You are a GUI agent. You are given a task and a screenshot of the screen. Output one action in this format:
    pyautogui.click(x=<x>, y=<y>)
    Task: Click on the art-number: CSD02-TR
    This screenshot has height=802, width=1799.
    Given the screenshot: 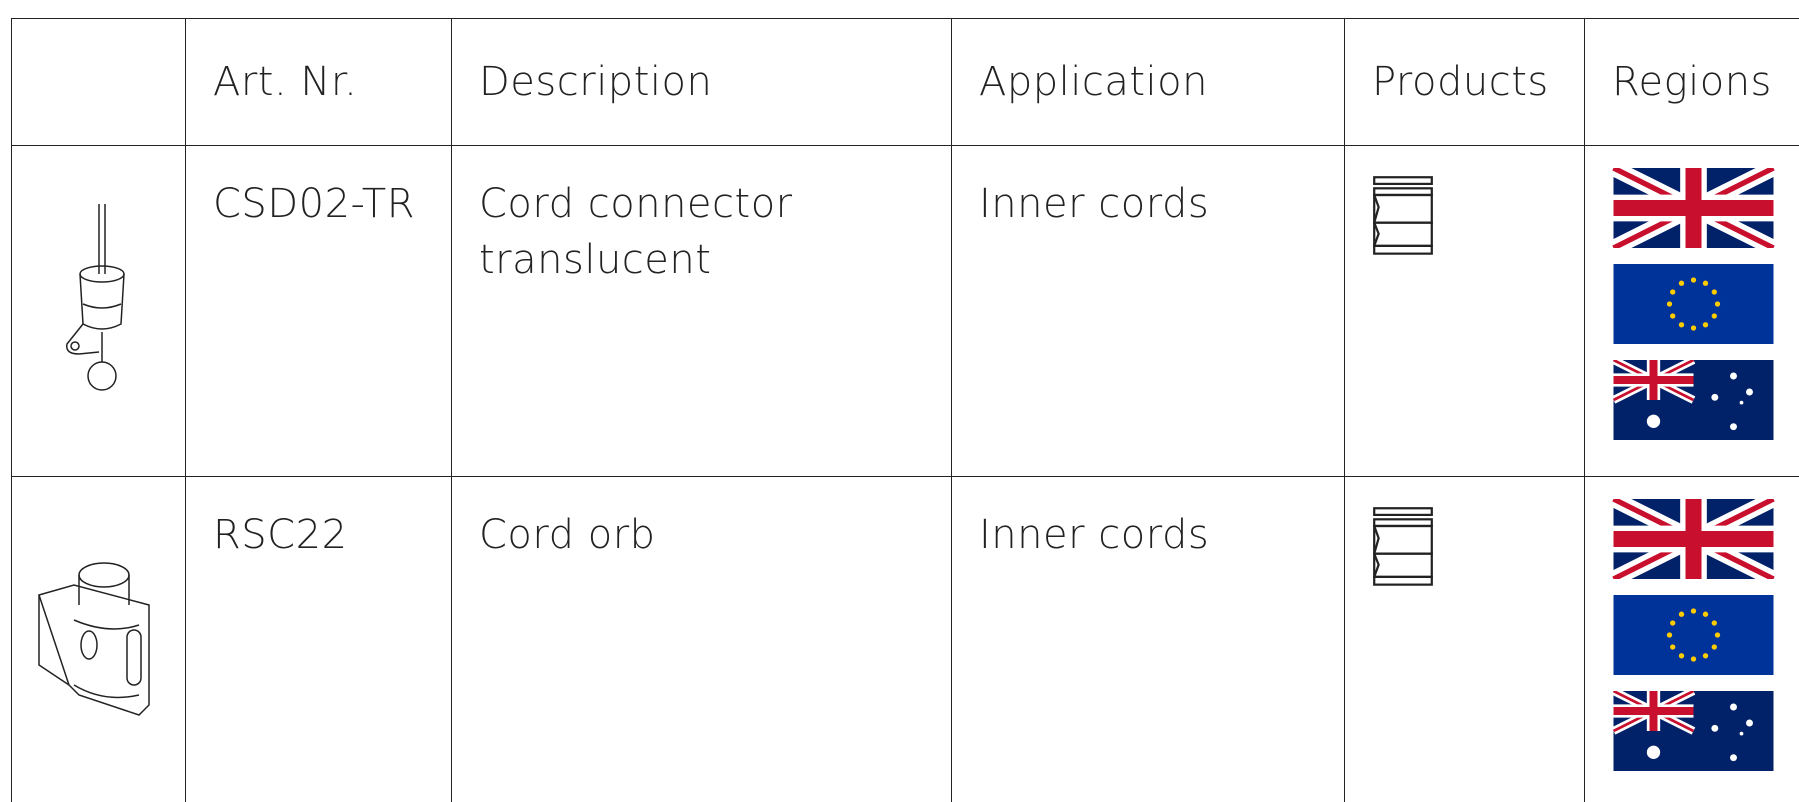 What is the action you would take?
    pyautogui.click(x=318, y=311)
    